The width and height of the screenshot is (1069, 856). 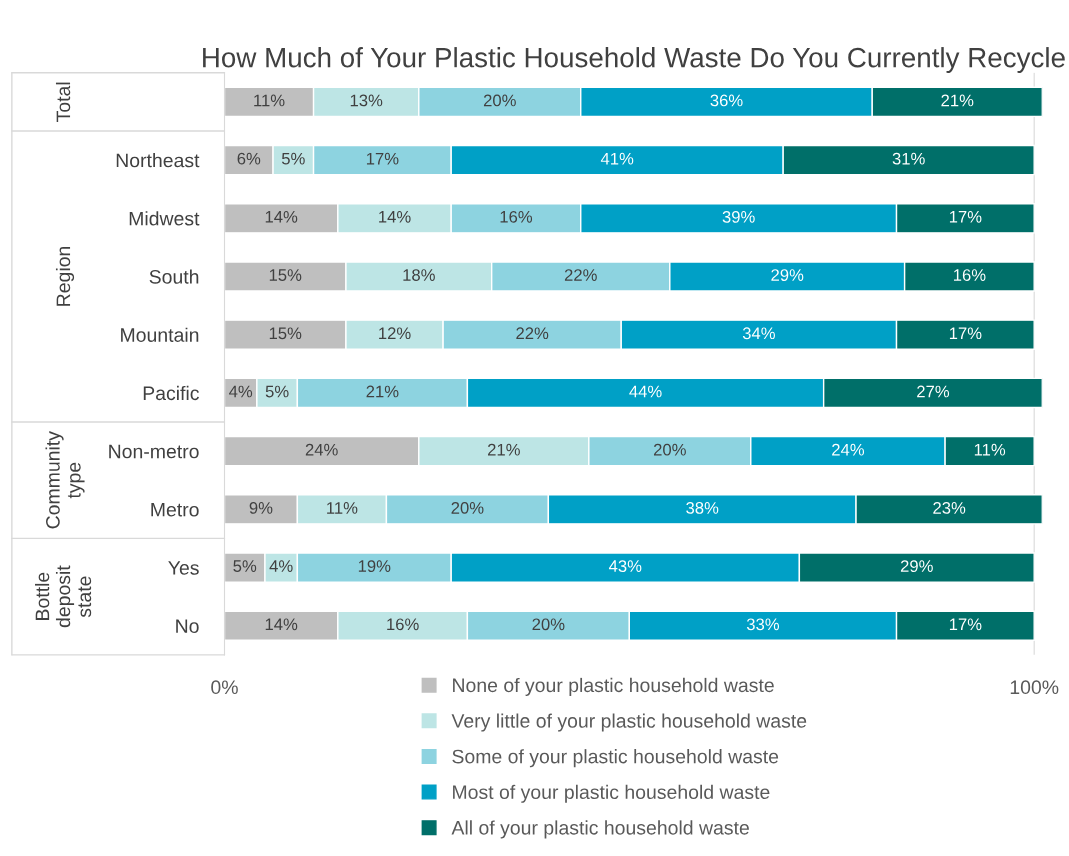 I want to click on y-tick-label: No, so click(x=187, y=626).